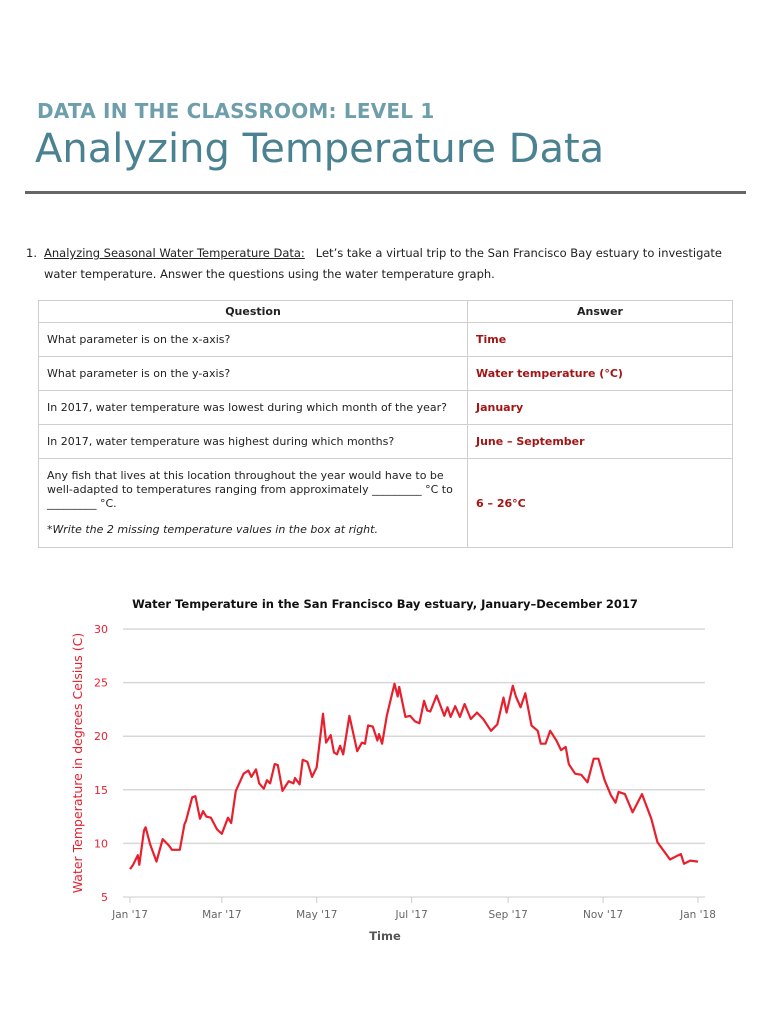 This screenshot has width=770, height=1024. What do you see at coordinates (385, 192) in the screenshot?
I see `title-divider` at bounding box center [385, 192].